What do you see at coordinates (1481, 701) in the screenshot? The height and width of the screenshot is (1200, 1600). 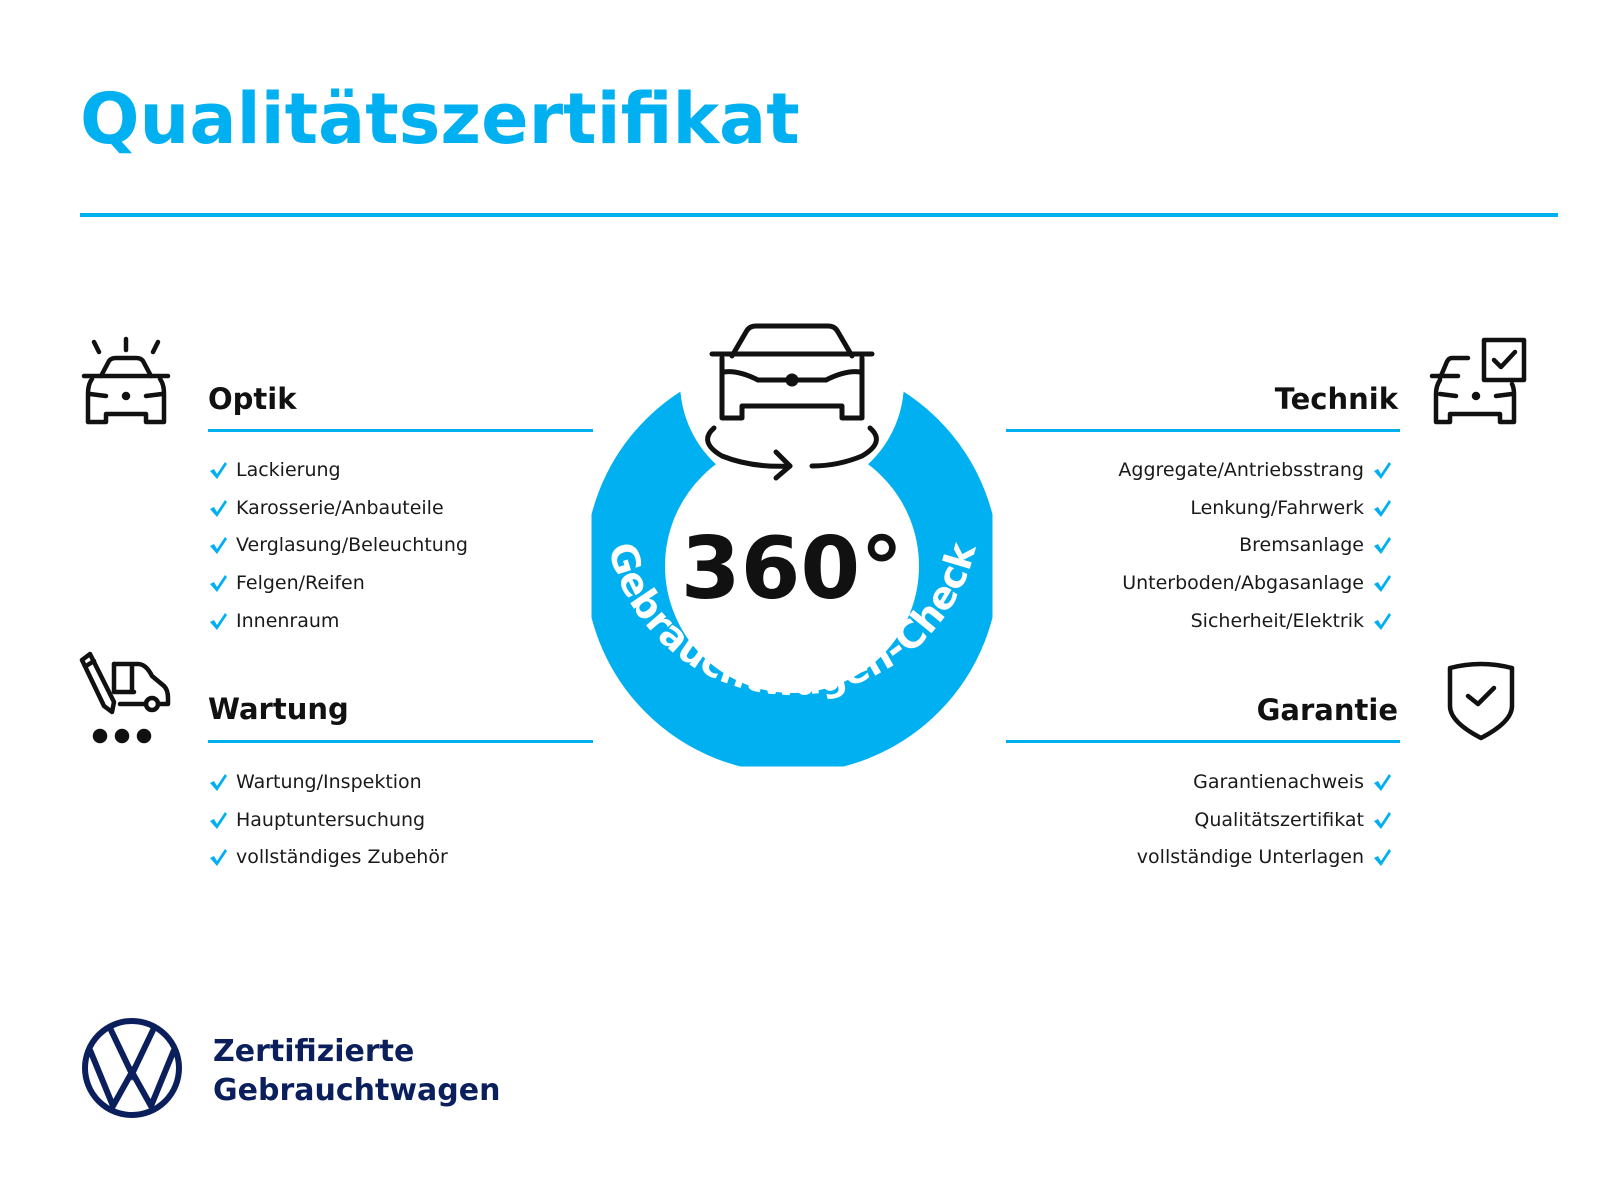 I see `shield-check-icon` at bounding box center [1481, 701].